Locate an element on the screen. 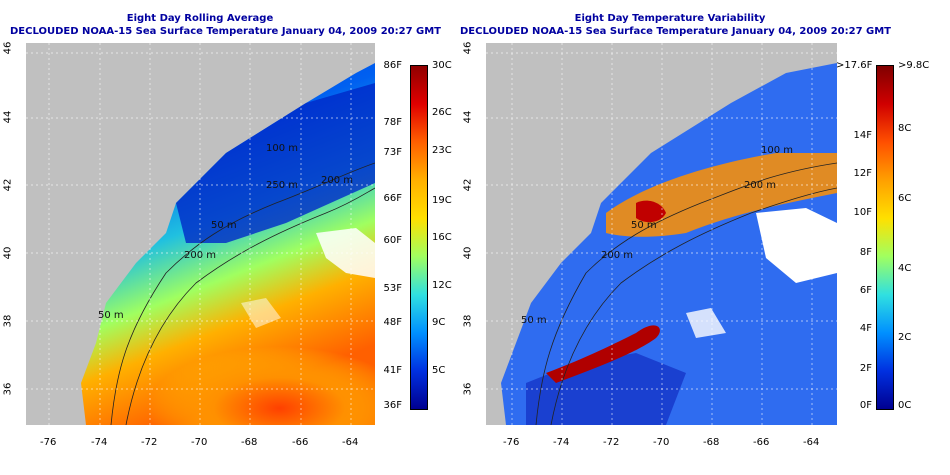 This screenshot has width=950, height=475. left-c-tick: 16C is located at coordinates (442, 237).